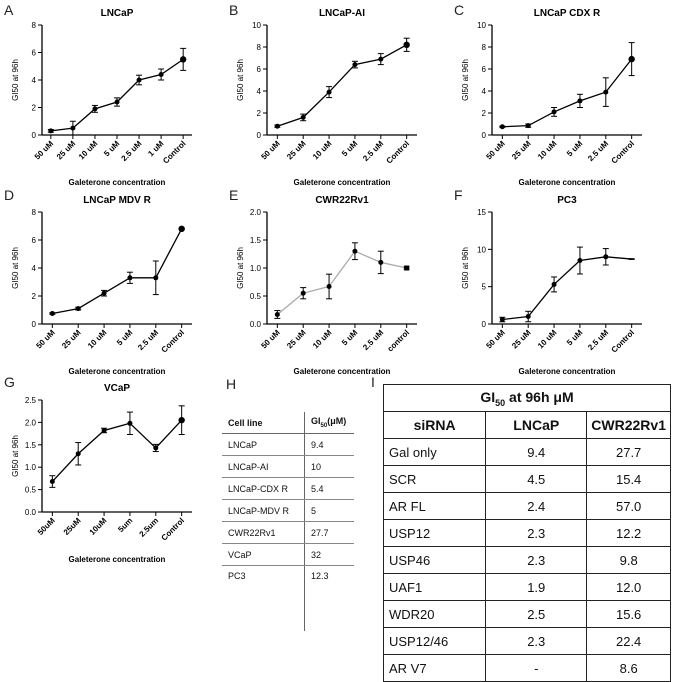 The height and width of the screenshot is (682, 675). I want to click on y-tick-label: 0.0, so click(256, 324).